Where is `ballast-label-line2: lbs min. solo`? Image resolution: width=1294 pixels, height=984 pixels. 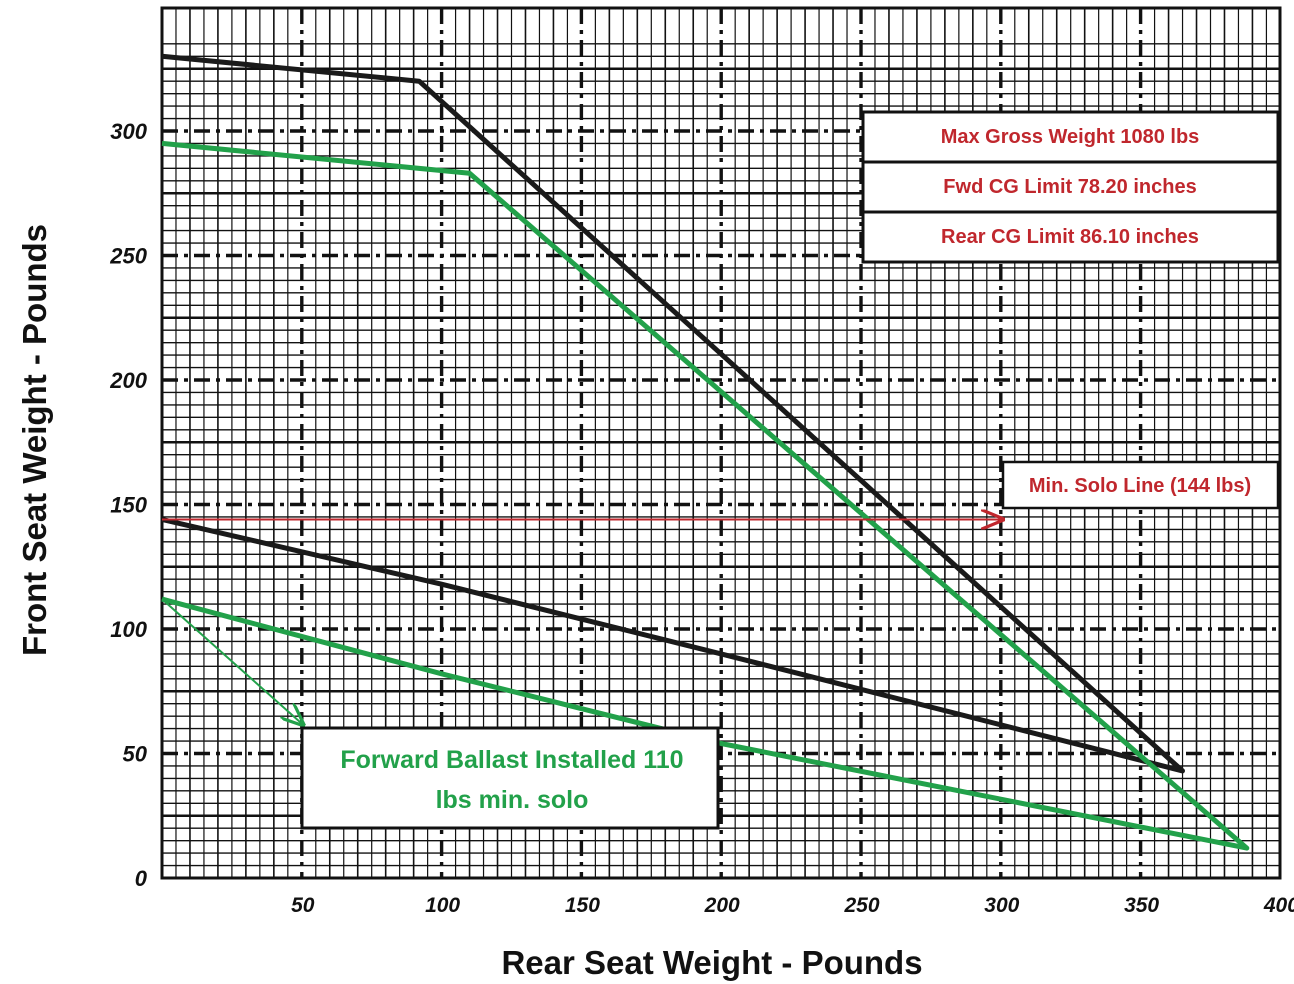
ballast-label-line2: lbs min. solo is located at coordinates (512, 800).